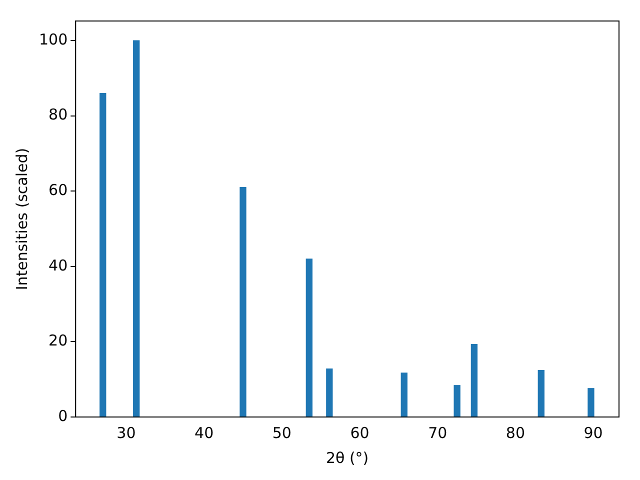  I want to click on x-tick-label: 50, so click(282, 433).